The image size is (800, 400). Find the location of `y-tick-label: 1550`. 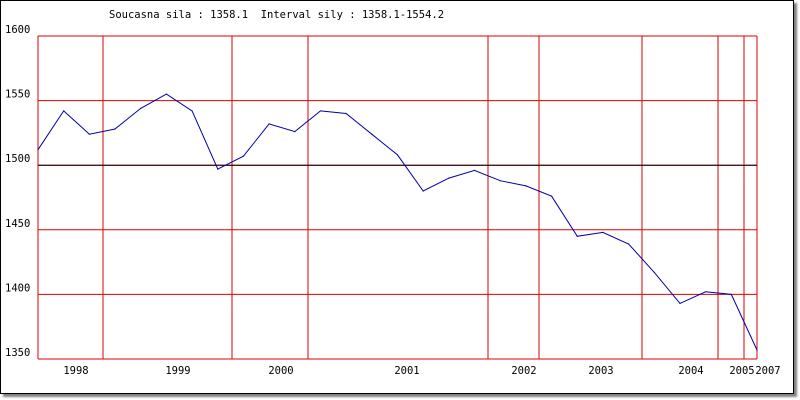

y-tick-label: 1550 is located at coordinates (17, 95).